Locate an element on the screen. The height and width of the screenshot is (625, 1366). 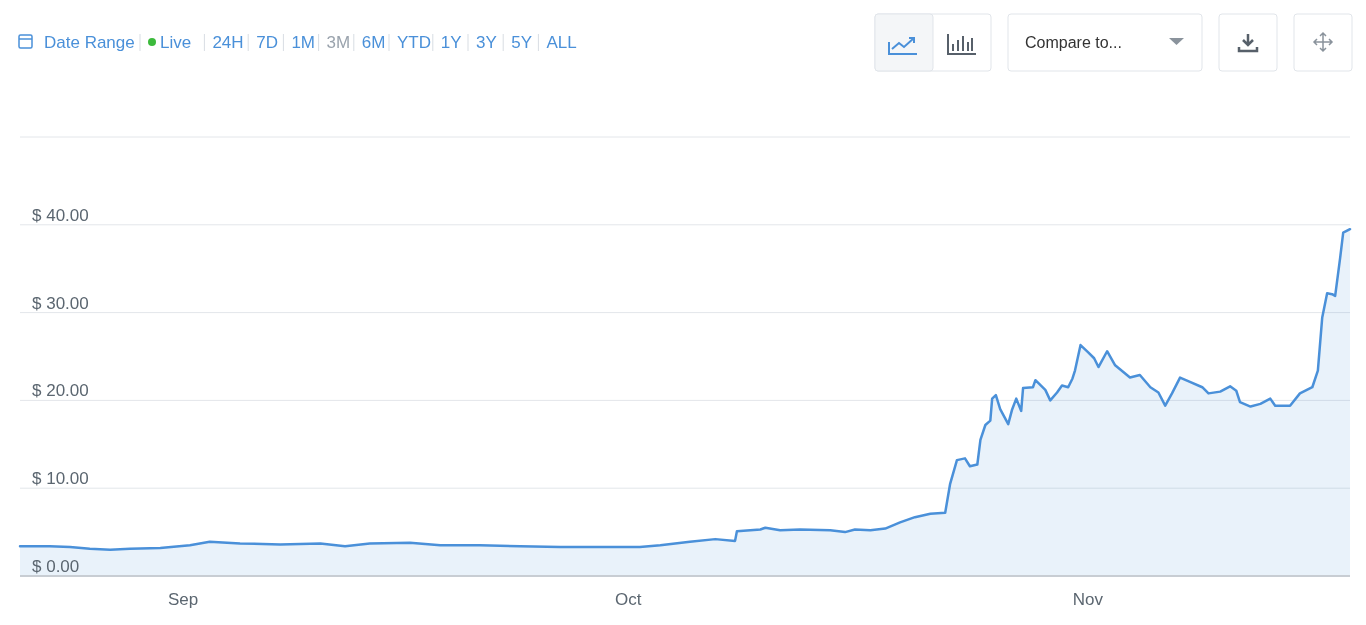
y-tick-label: $ 10.00 is located at coordinates (60, 479).